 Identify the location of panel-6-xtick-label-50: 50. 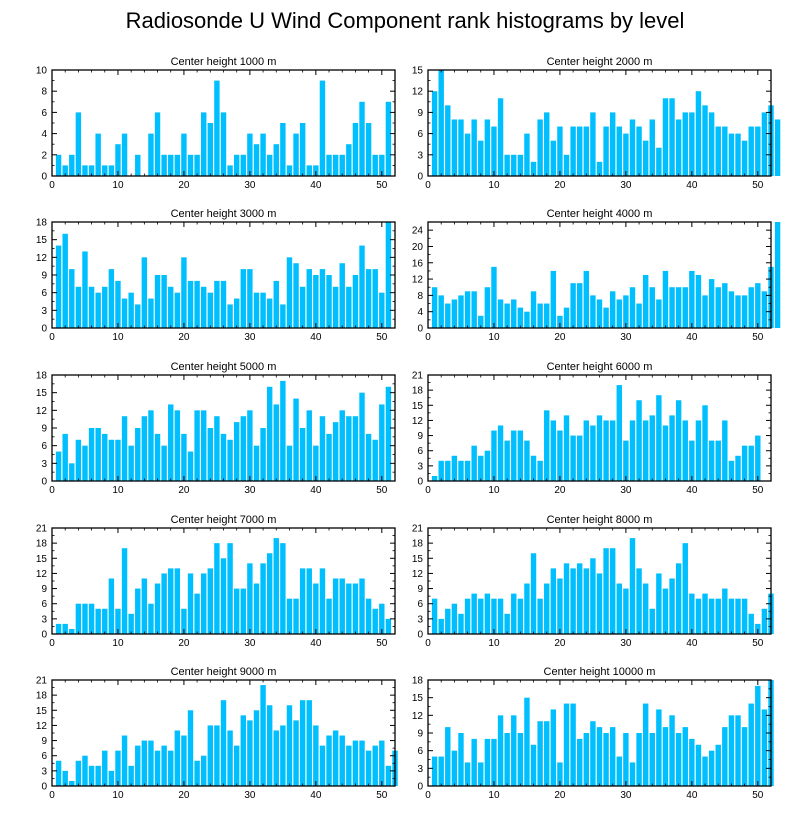
(758, 490).